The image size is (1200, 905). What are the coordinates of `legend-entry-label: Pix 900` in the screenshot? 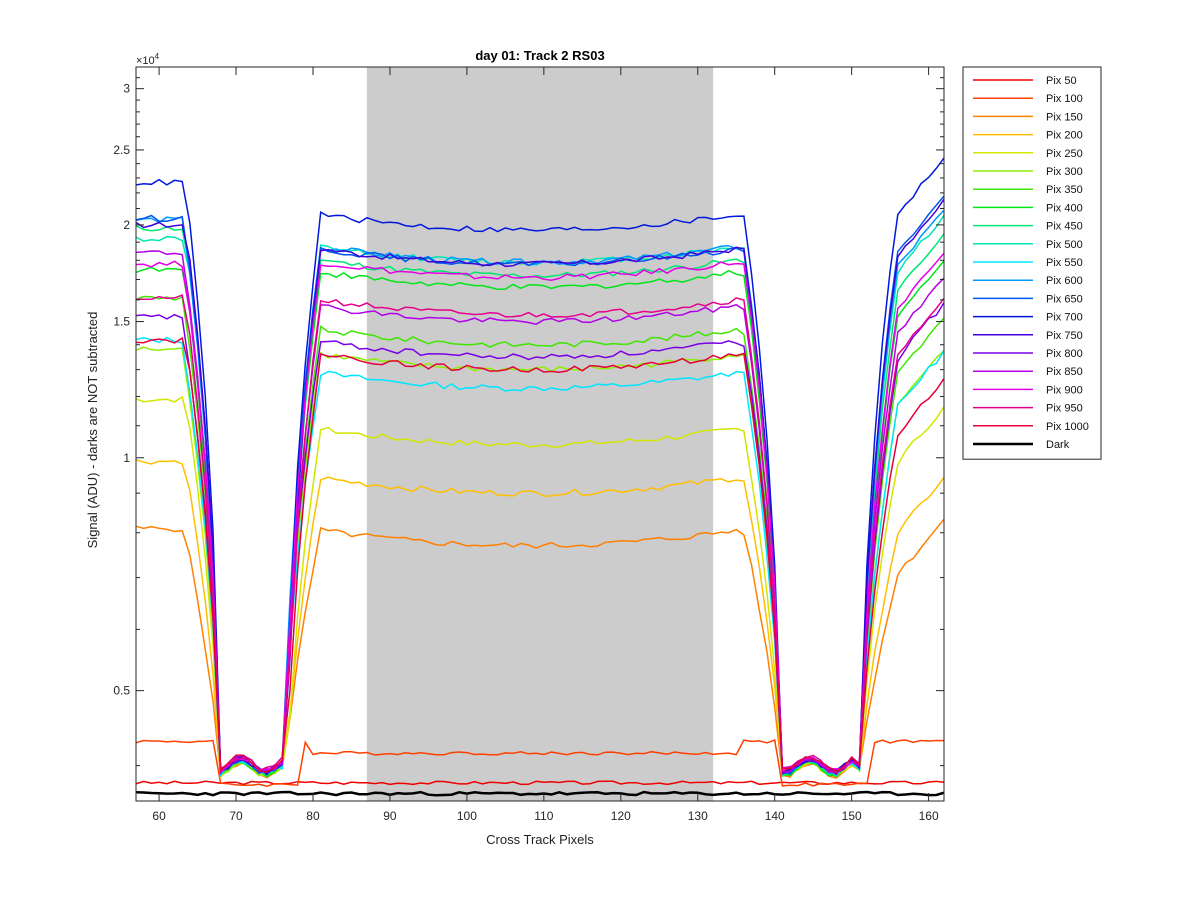 It's located at (1064, 390).